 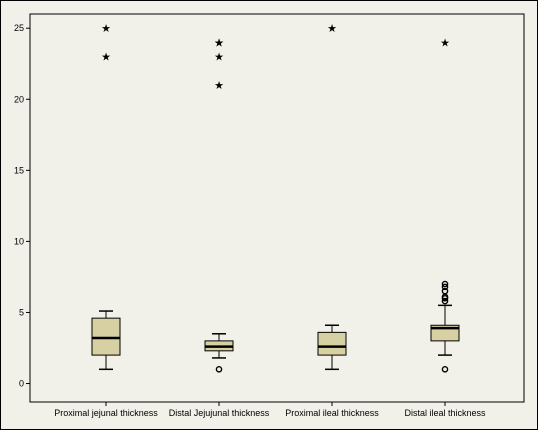 What do you see at coordinates (19, 28) in the screenshot?
I see `y-tick-label: 25` at bounding box center [19, 28].